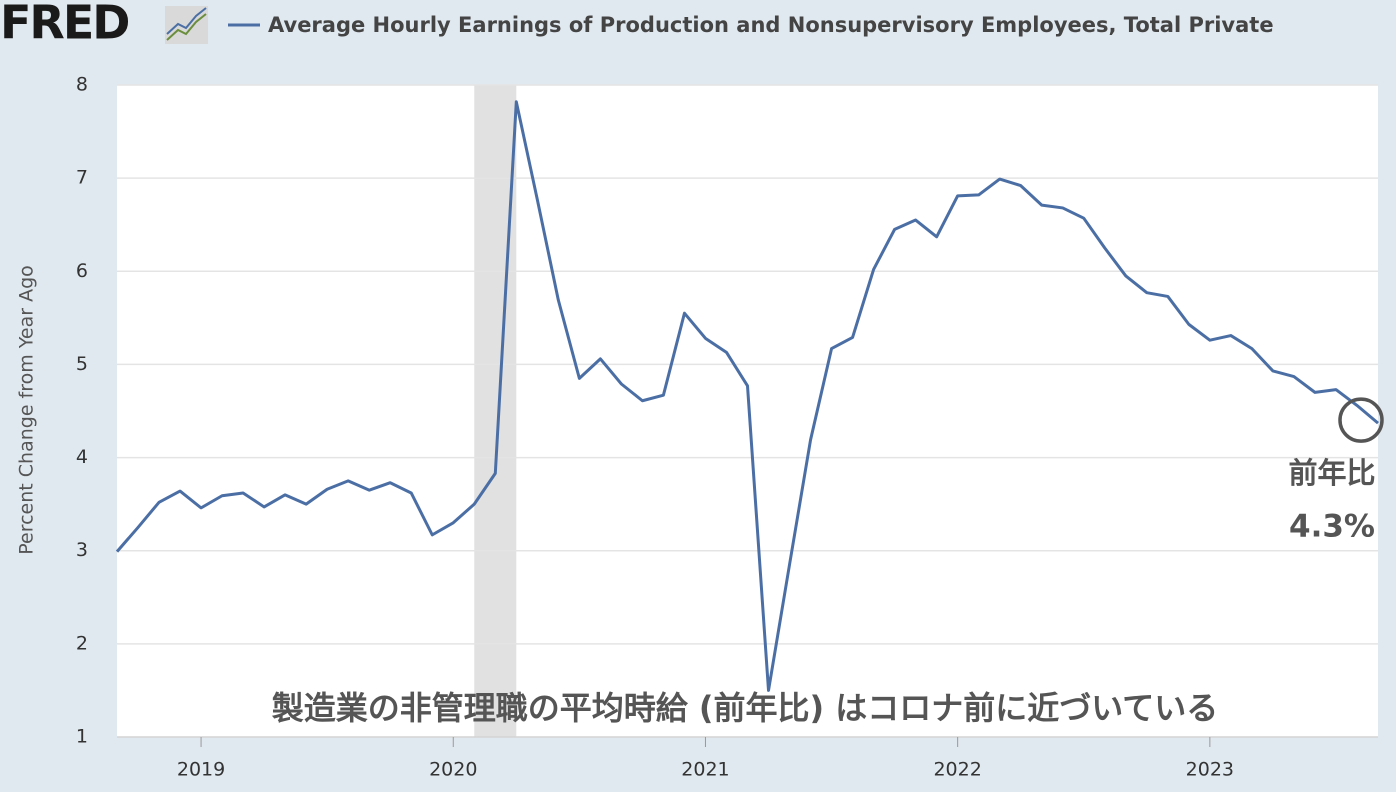 Image resolution: width=1396 pixels, height=792 pixels. I want to click on y-tick-label: 3, so click(82, 550).